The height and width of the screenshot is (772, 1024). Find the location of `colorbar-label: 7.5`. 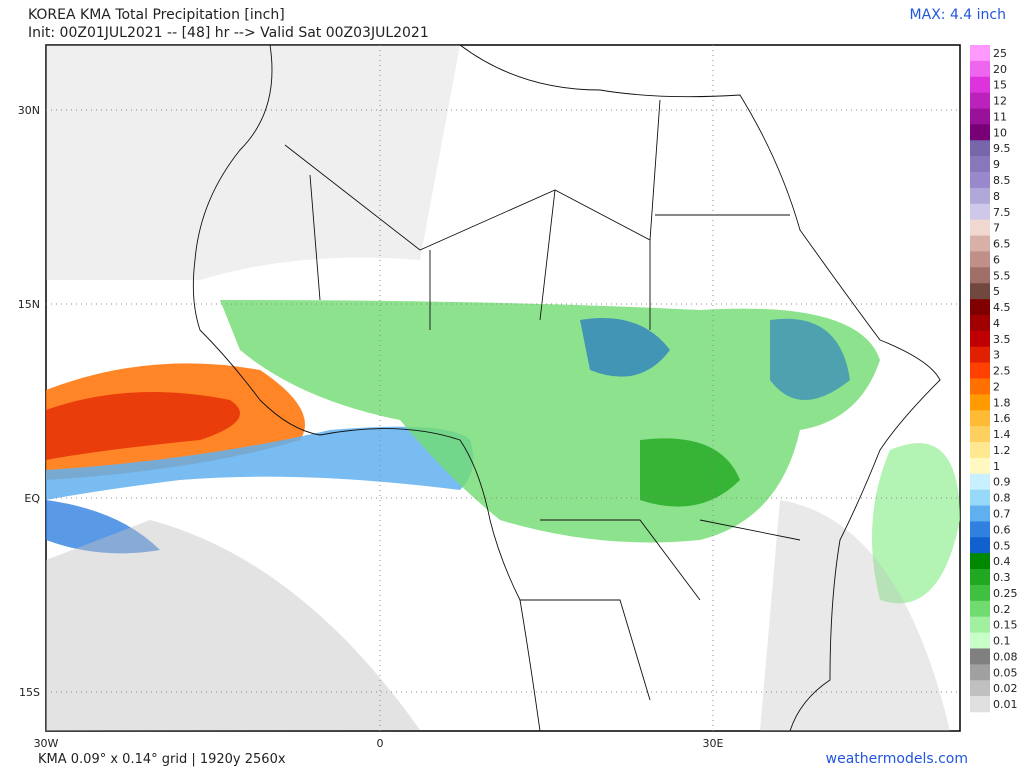

colorbar-label: 7.5 is located at coordinates (1002, 212).